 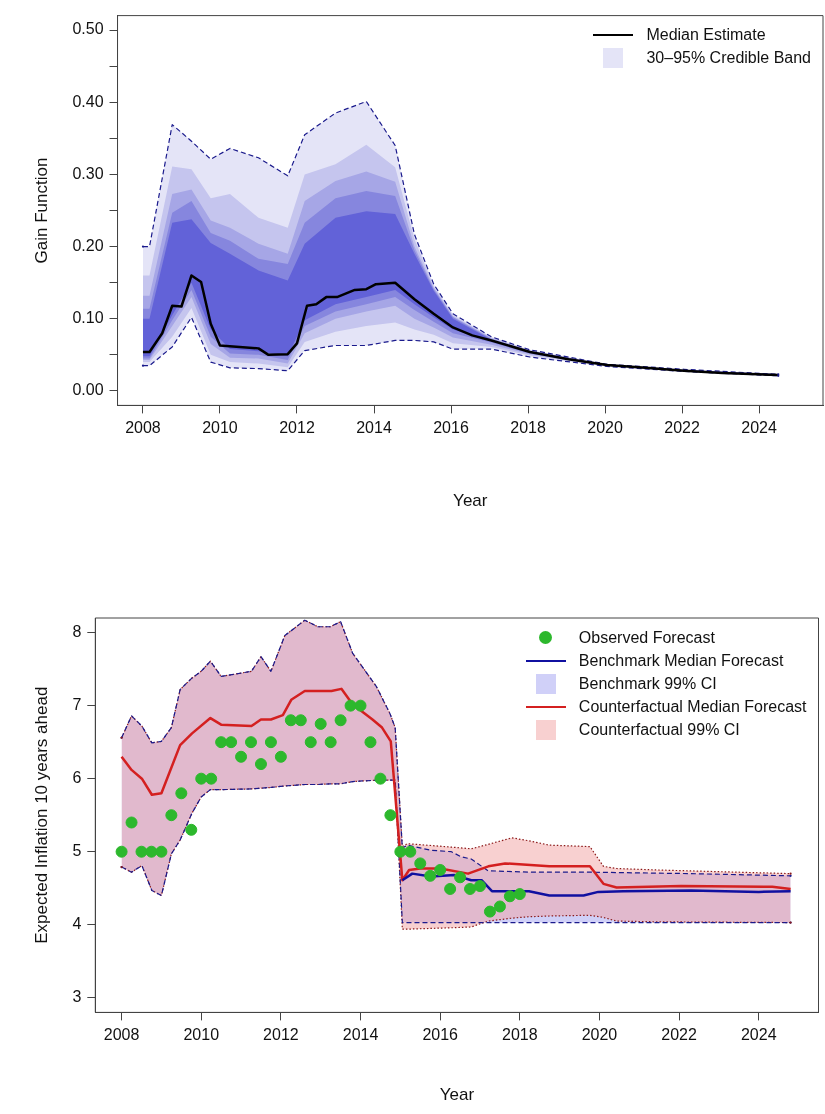 I want to click on legend-label: 30–95% Credible Band, so click(x=728, y=58).